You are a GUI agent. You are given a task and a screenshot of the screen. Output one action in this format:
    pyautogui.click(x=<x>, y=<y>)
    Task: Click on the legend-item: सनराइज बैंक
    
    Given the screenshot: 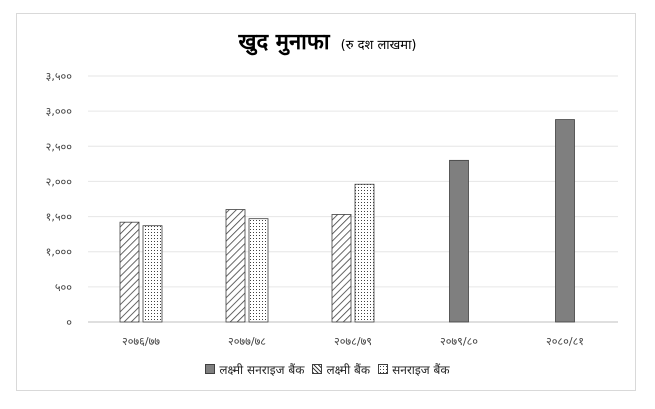 What is the action you would take?
    pyautogui.click(x=414, y=369)
    